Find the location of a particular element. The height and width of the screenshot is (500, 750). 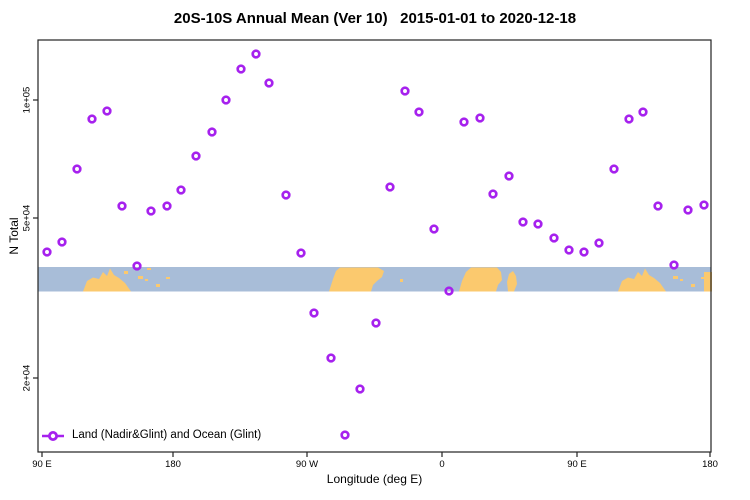

land-madagascar is located at coordinates (512, 281).